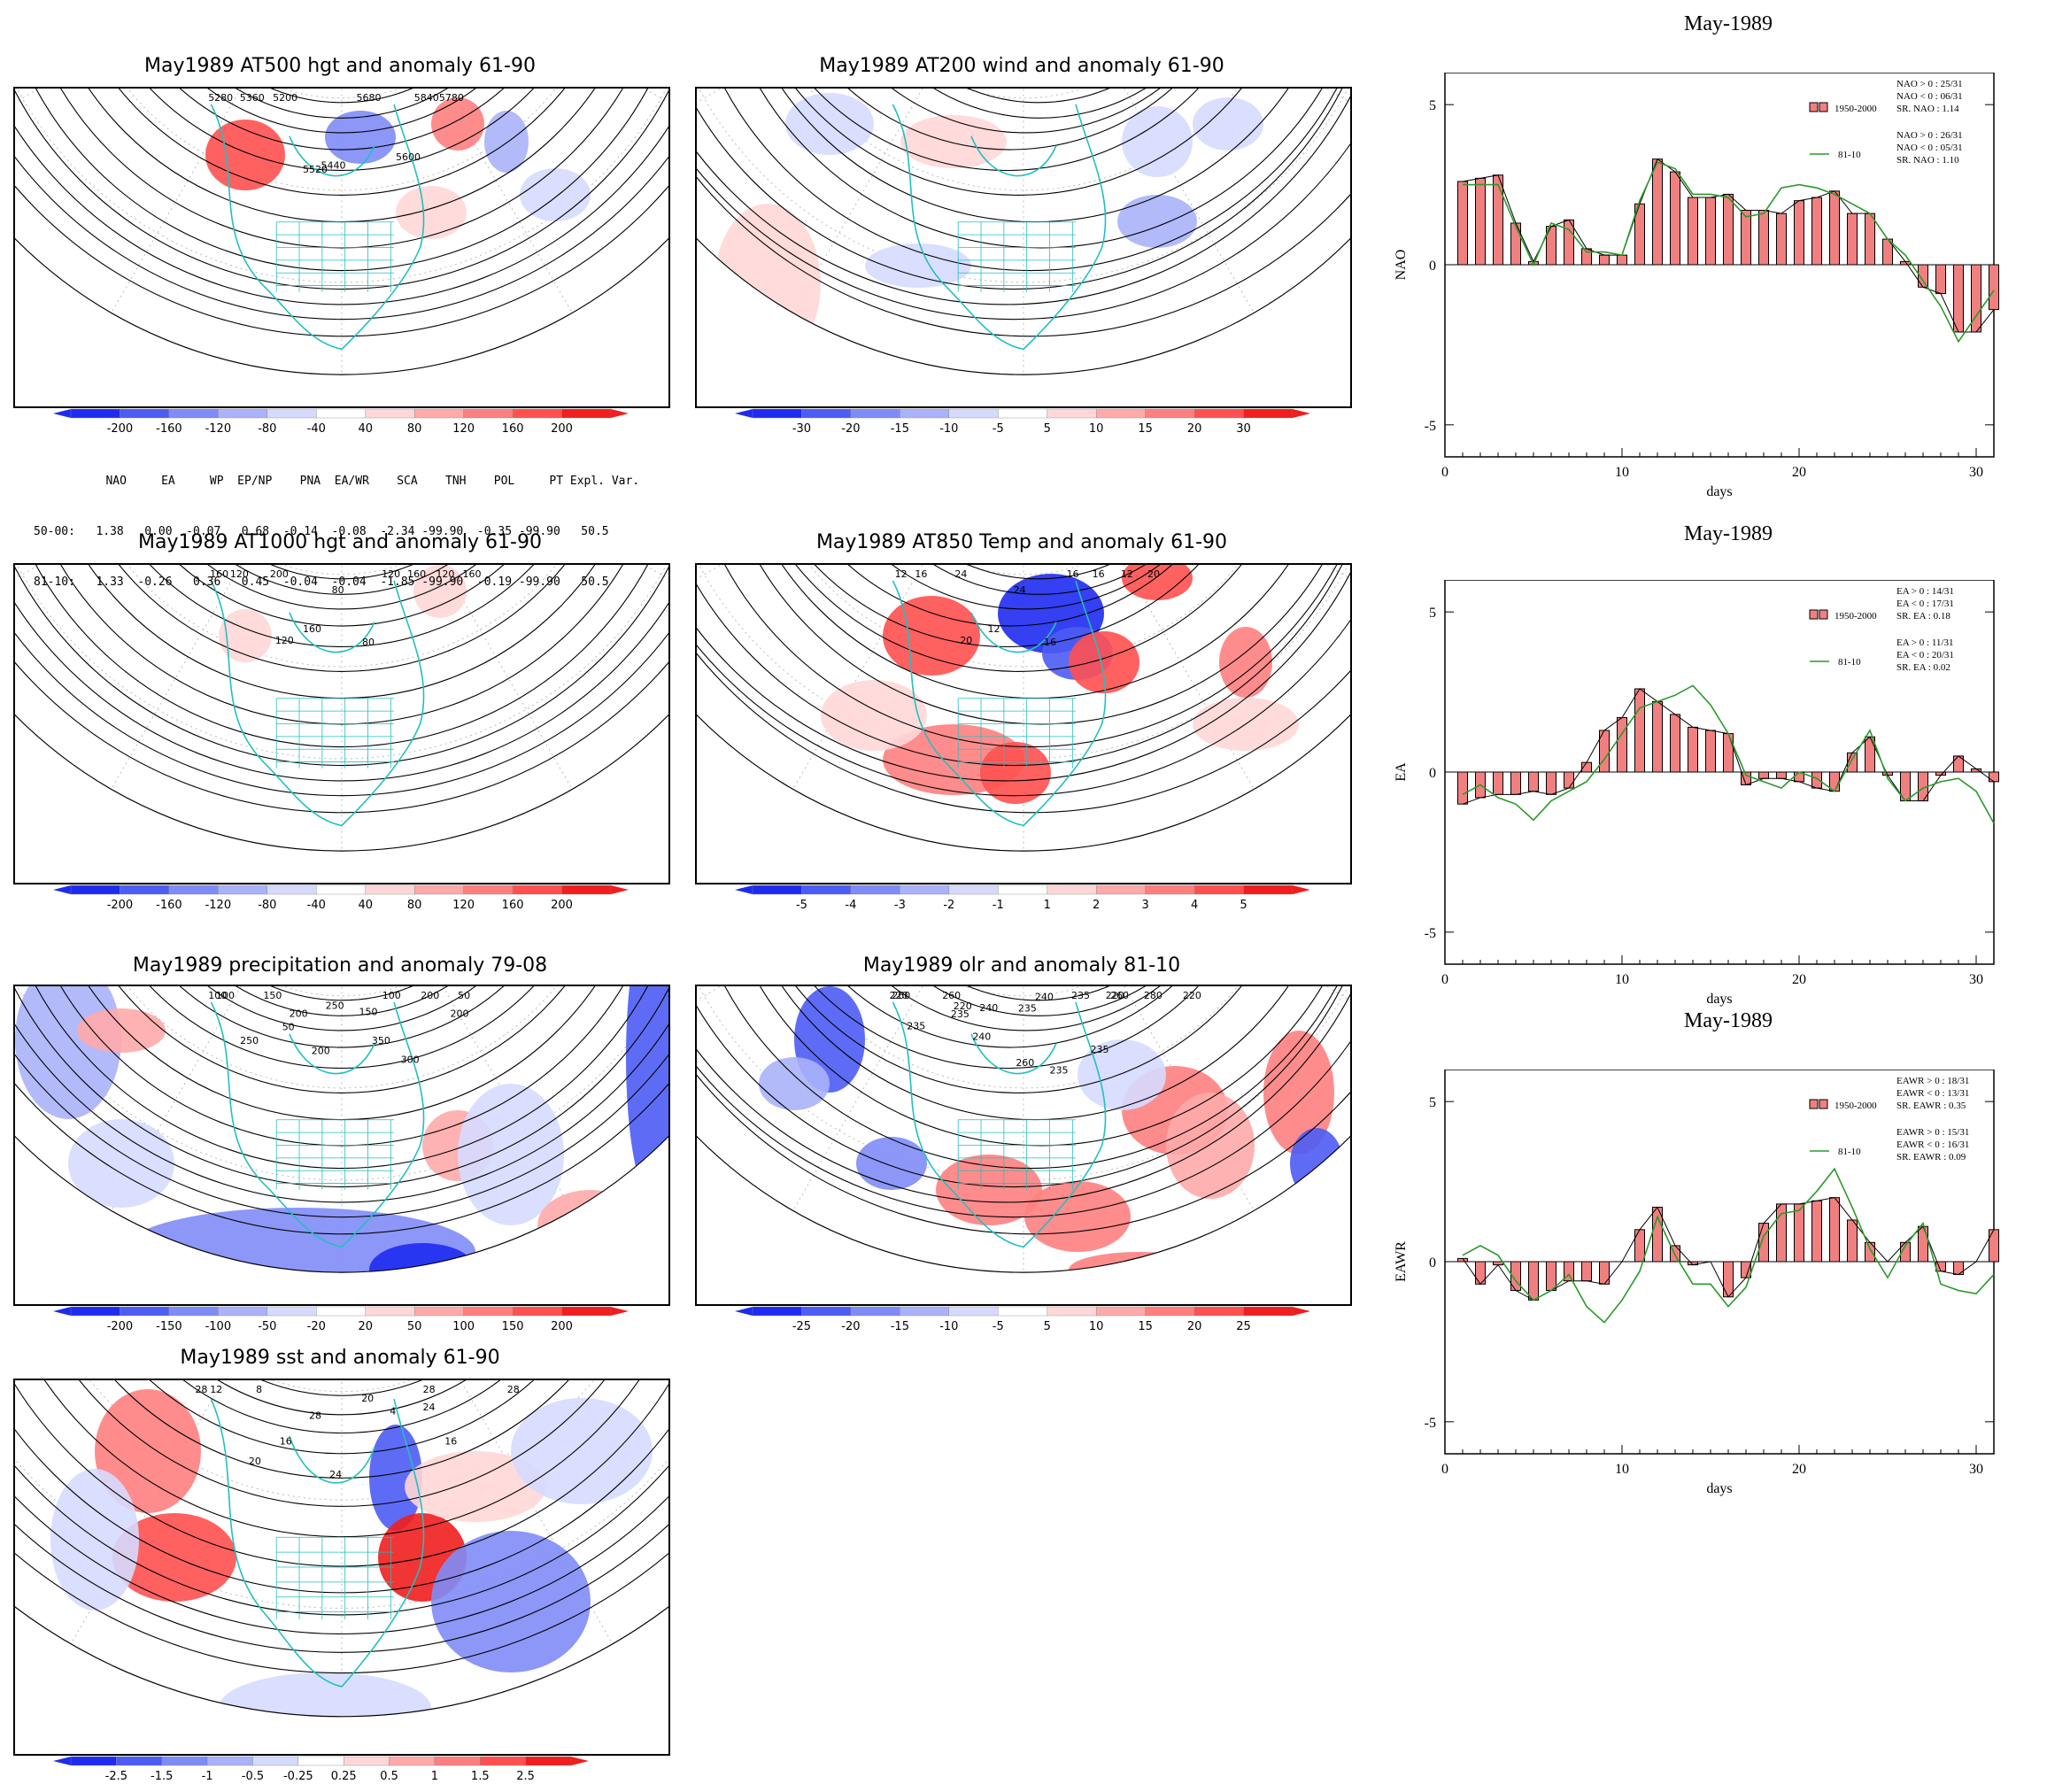  I want to click on contour-label: 250, so click(250, 1041).